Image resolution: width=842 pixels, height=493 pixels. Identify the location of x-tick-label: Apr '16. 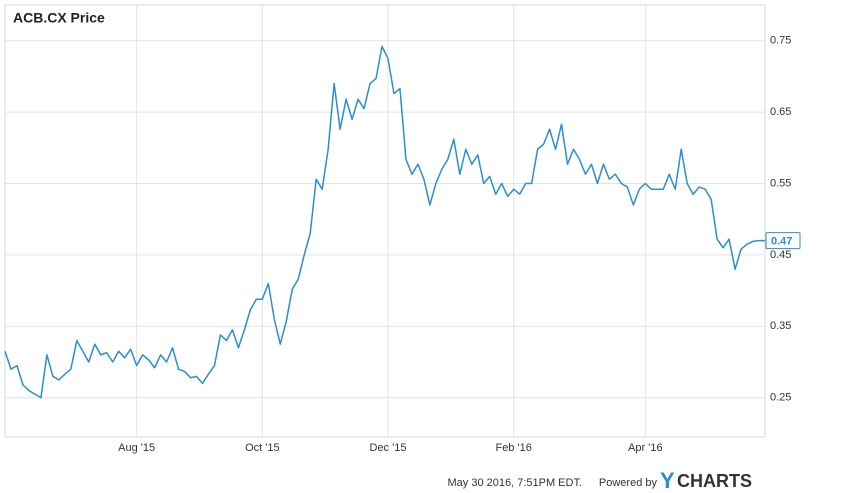
(645, 448).